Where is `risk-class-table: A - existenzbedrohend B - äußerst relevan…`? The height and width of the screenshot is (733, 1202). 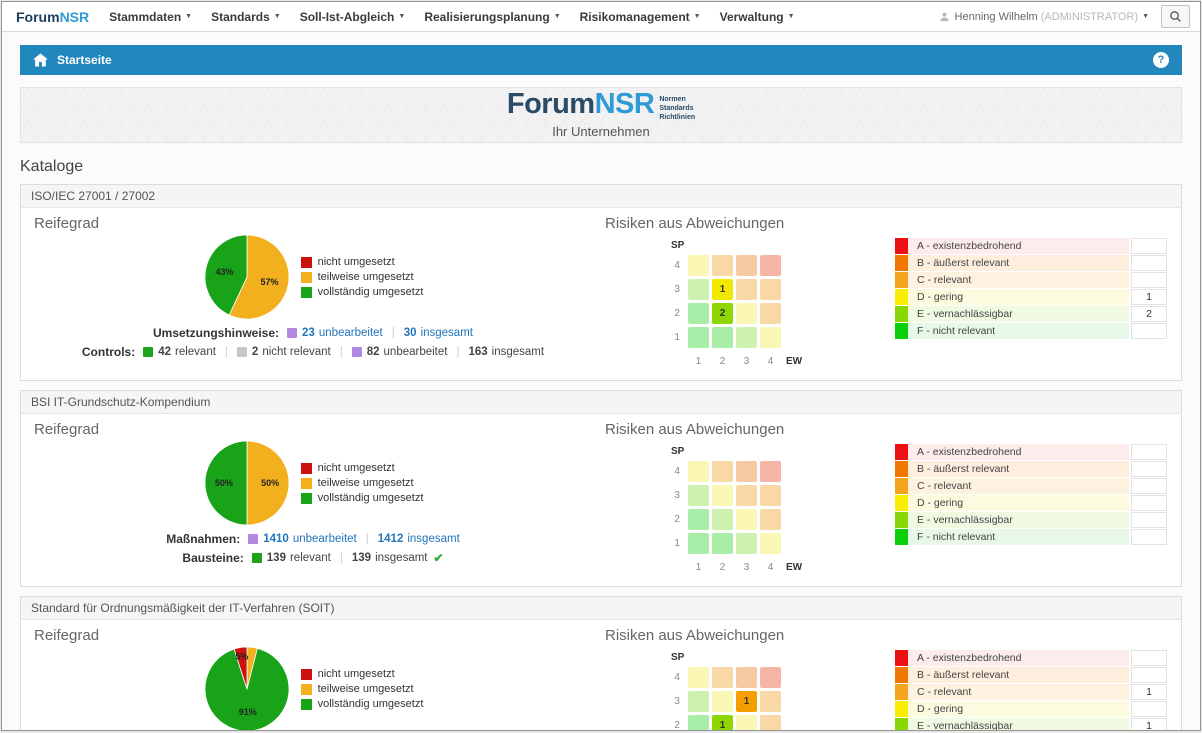
risk-class-table: A - existenzbedrohend B - äußerst relevan… is located at coordinates (1031, 288).